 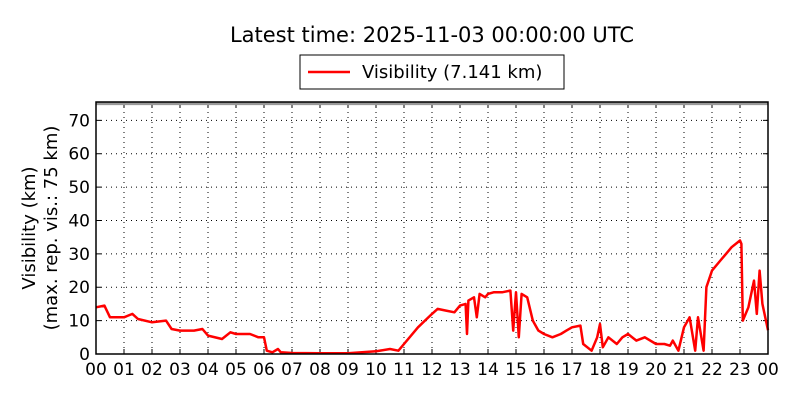 I want to click on chart-title: Latest time: 2025-11-03 00:00:00 UTC, so click(x=432, y=35).